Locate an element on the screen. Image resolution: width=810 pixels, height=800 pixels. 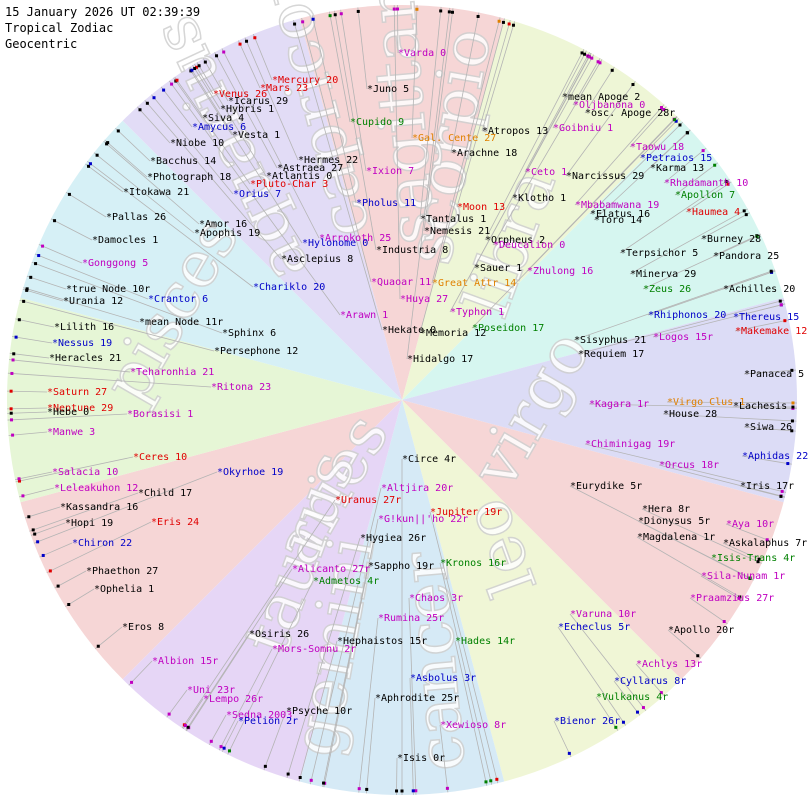
body-label: *Lachesis is located at coordinates (760, 406).